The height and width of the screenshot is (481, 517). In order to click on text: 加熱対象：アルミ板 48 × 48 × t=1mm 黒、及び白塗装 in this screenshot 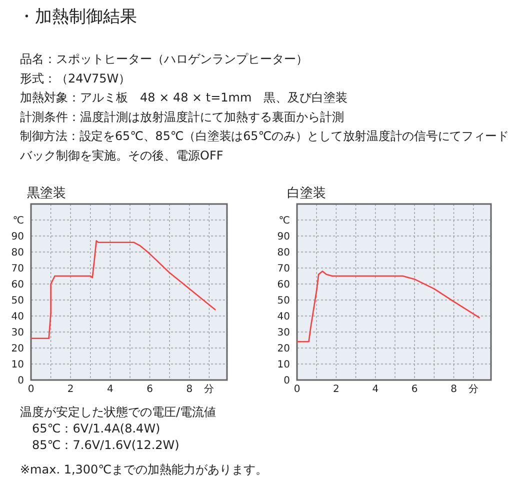, I will do `click(184, 97)`.